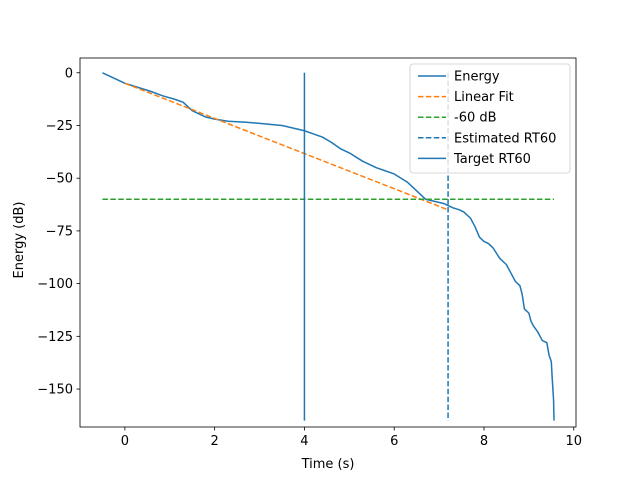 This screenshot has width=640, height=480. What do you see at coordinates (215, 441) in the screenshot?
I see `x-tick-label: 2` at bounding box center [215, 441].